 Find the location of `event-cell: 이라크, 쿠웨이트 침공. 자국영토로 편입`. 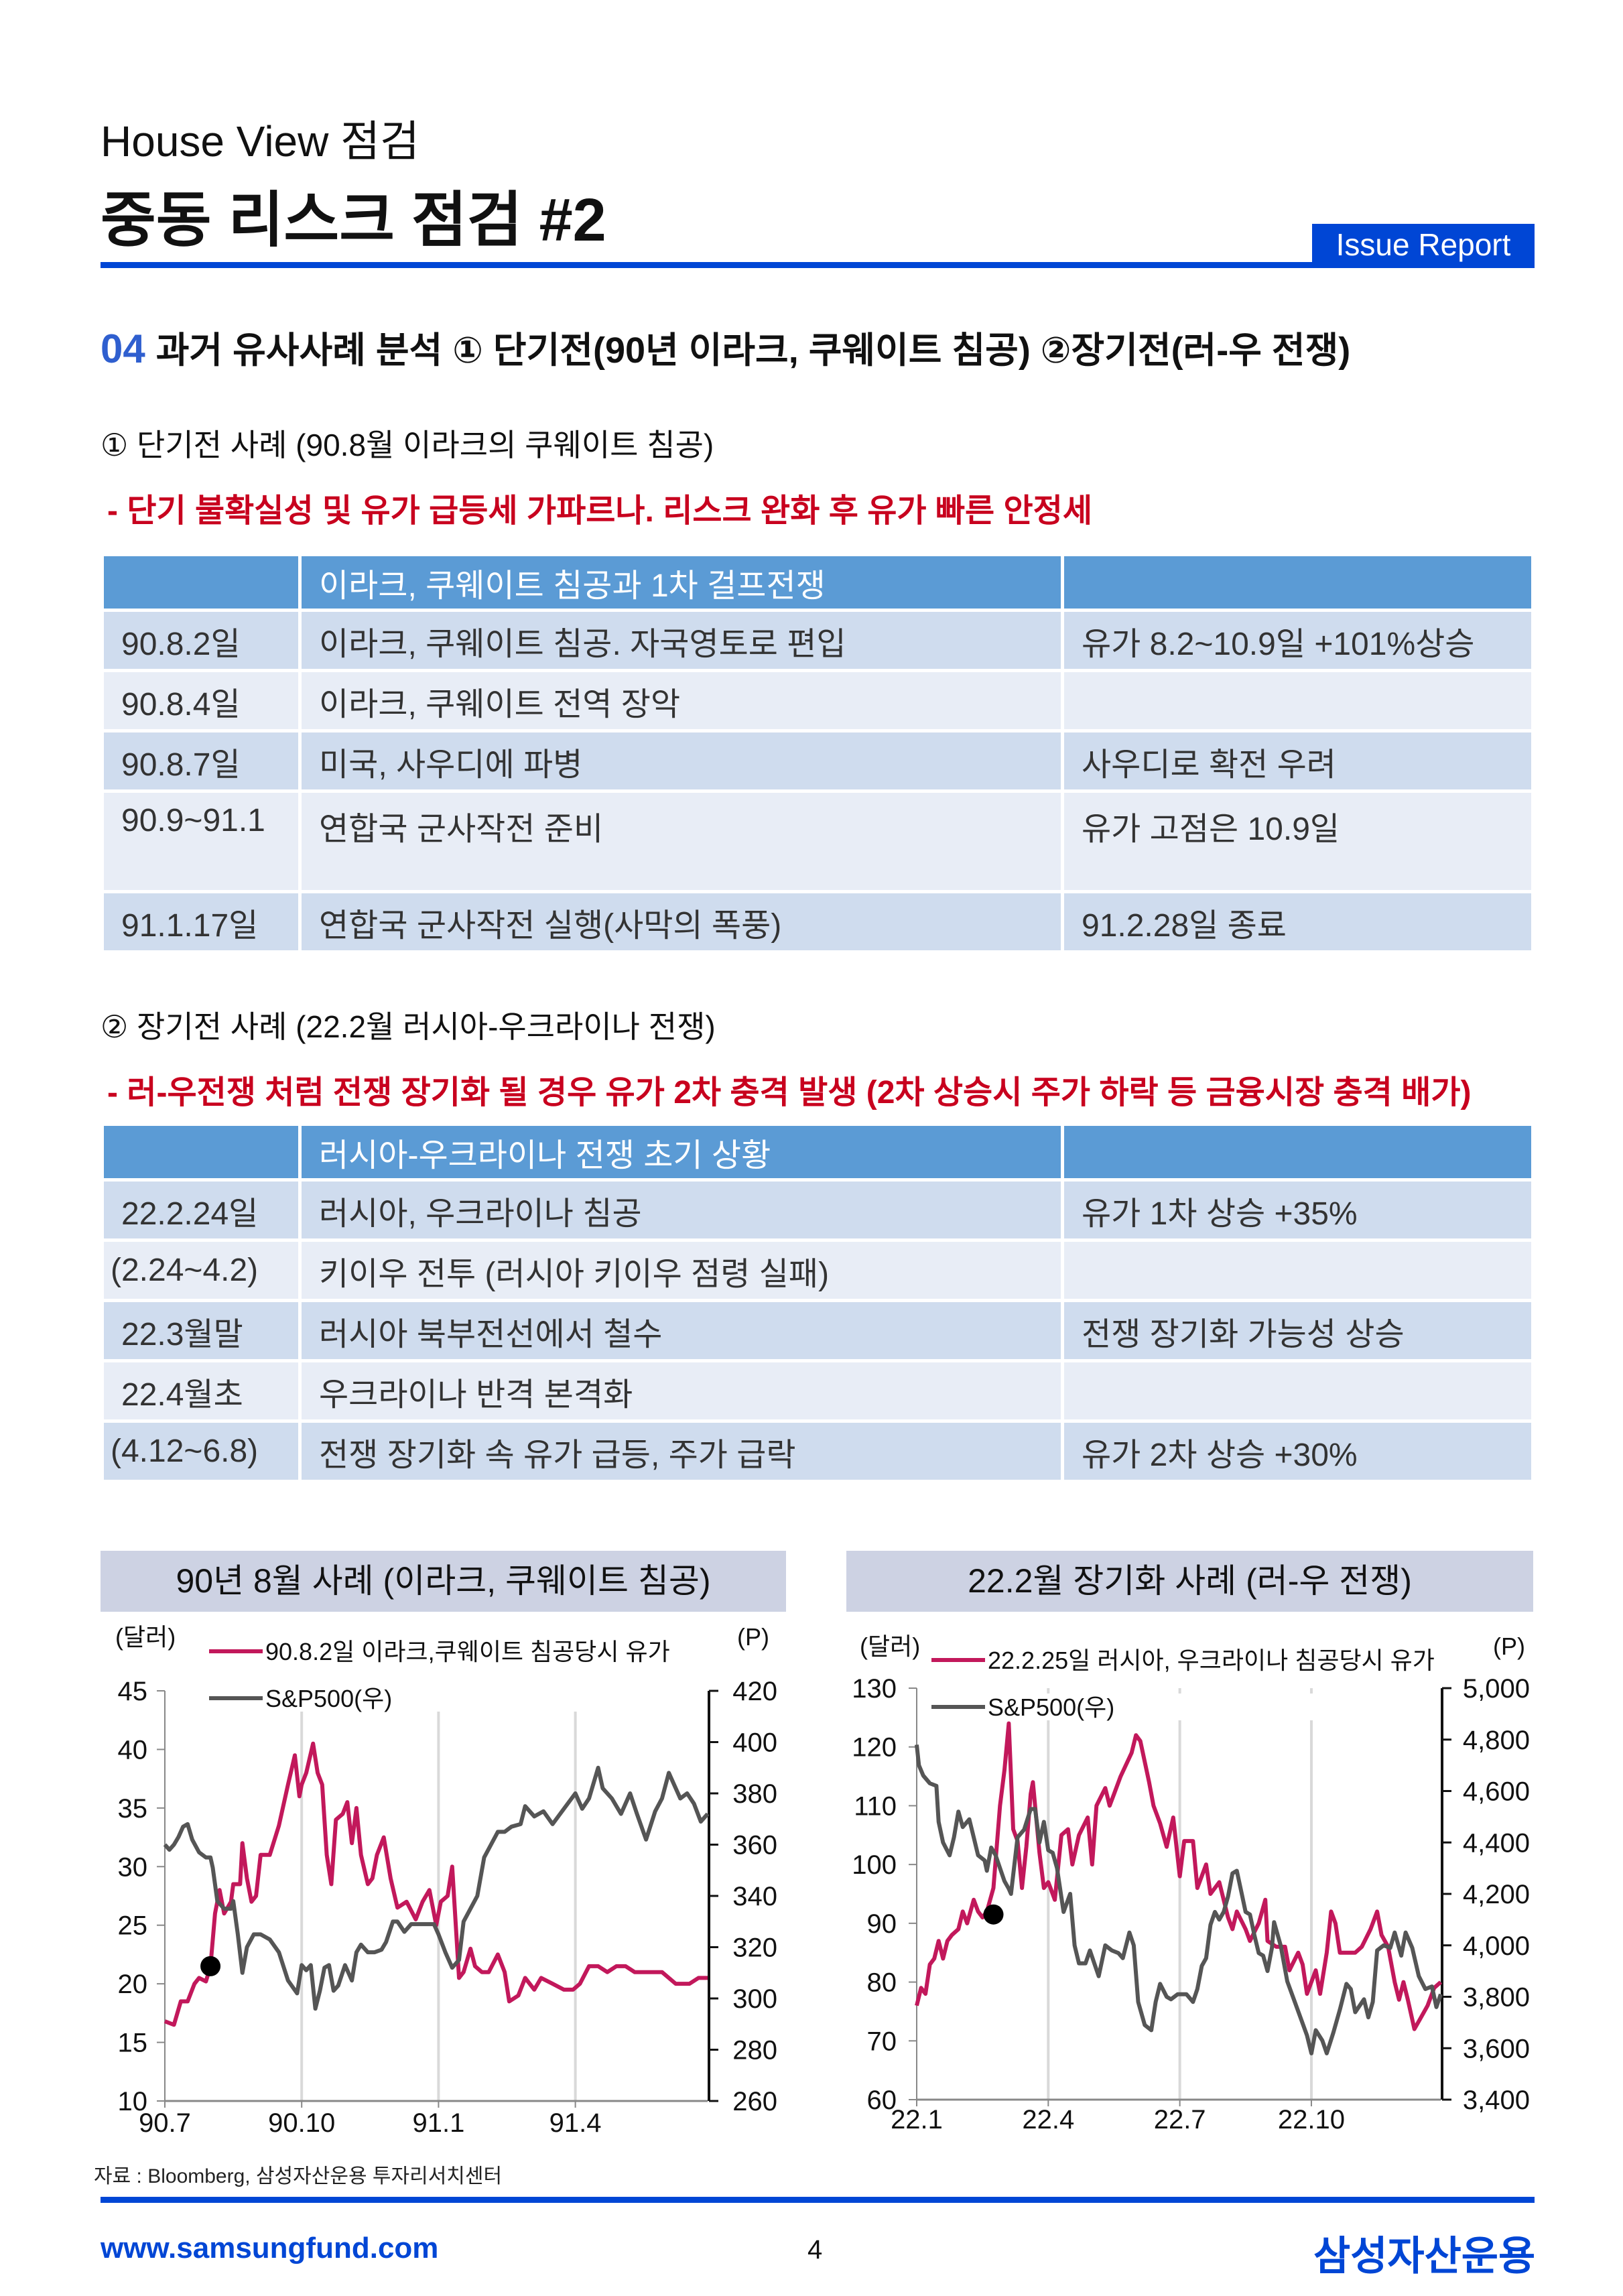

event-cell: 이라크, 쿠웨이트 침공. 자국영토로 편입 is located at coordinates (681, 640).